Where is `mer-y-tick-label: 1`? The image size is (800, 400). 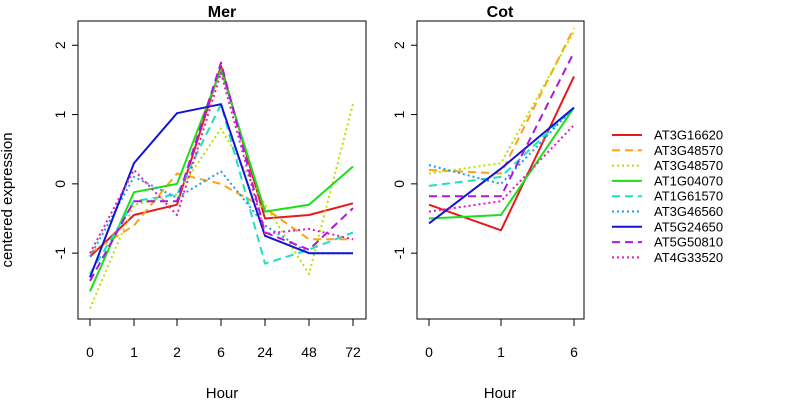 mer-y-tick-label: 1 is located at coordinates (60, 114).